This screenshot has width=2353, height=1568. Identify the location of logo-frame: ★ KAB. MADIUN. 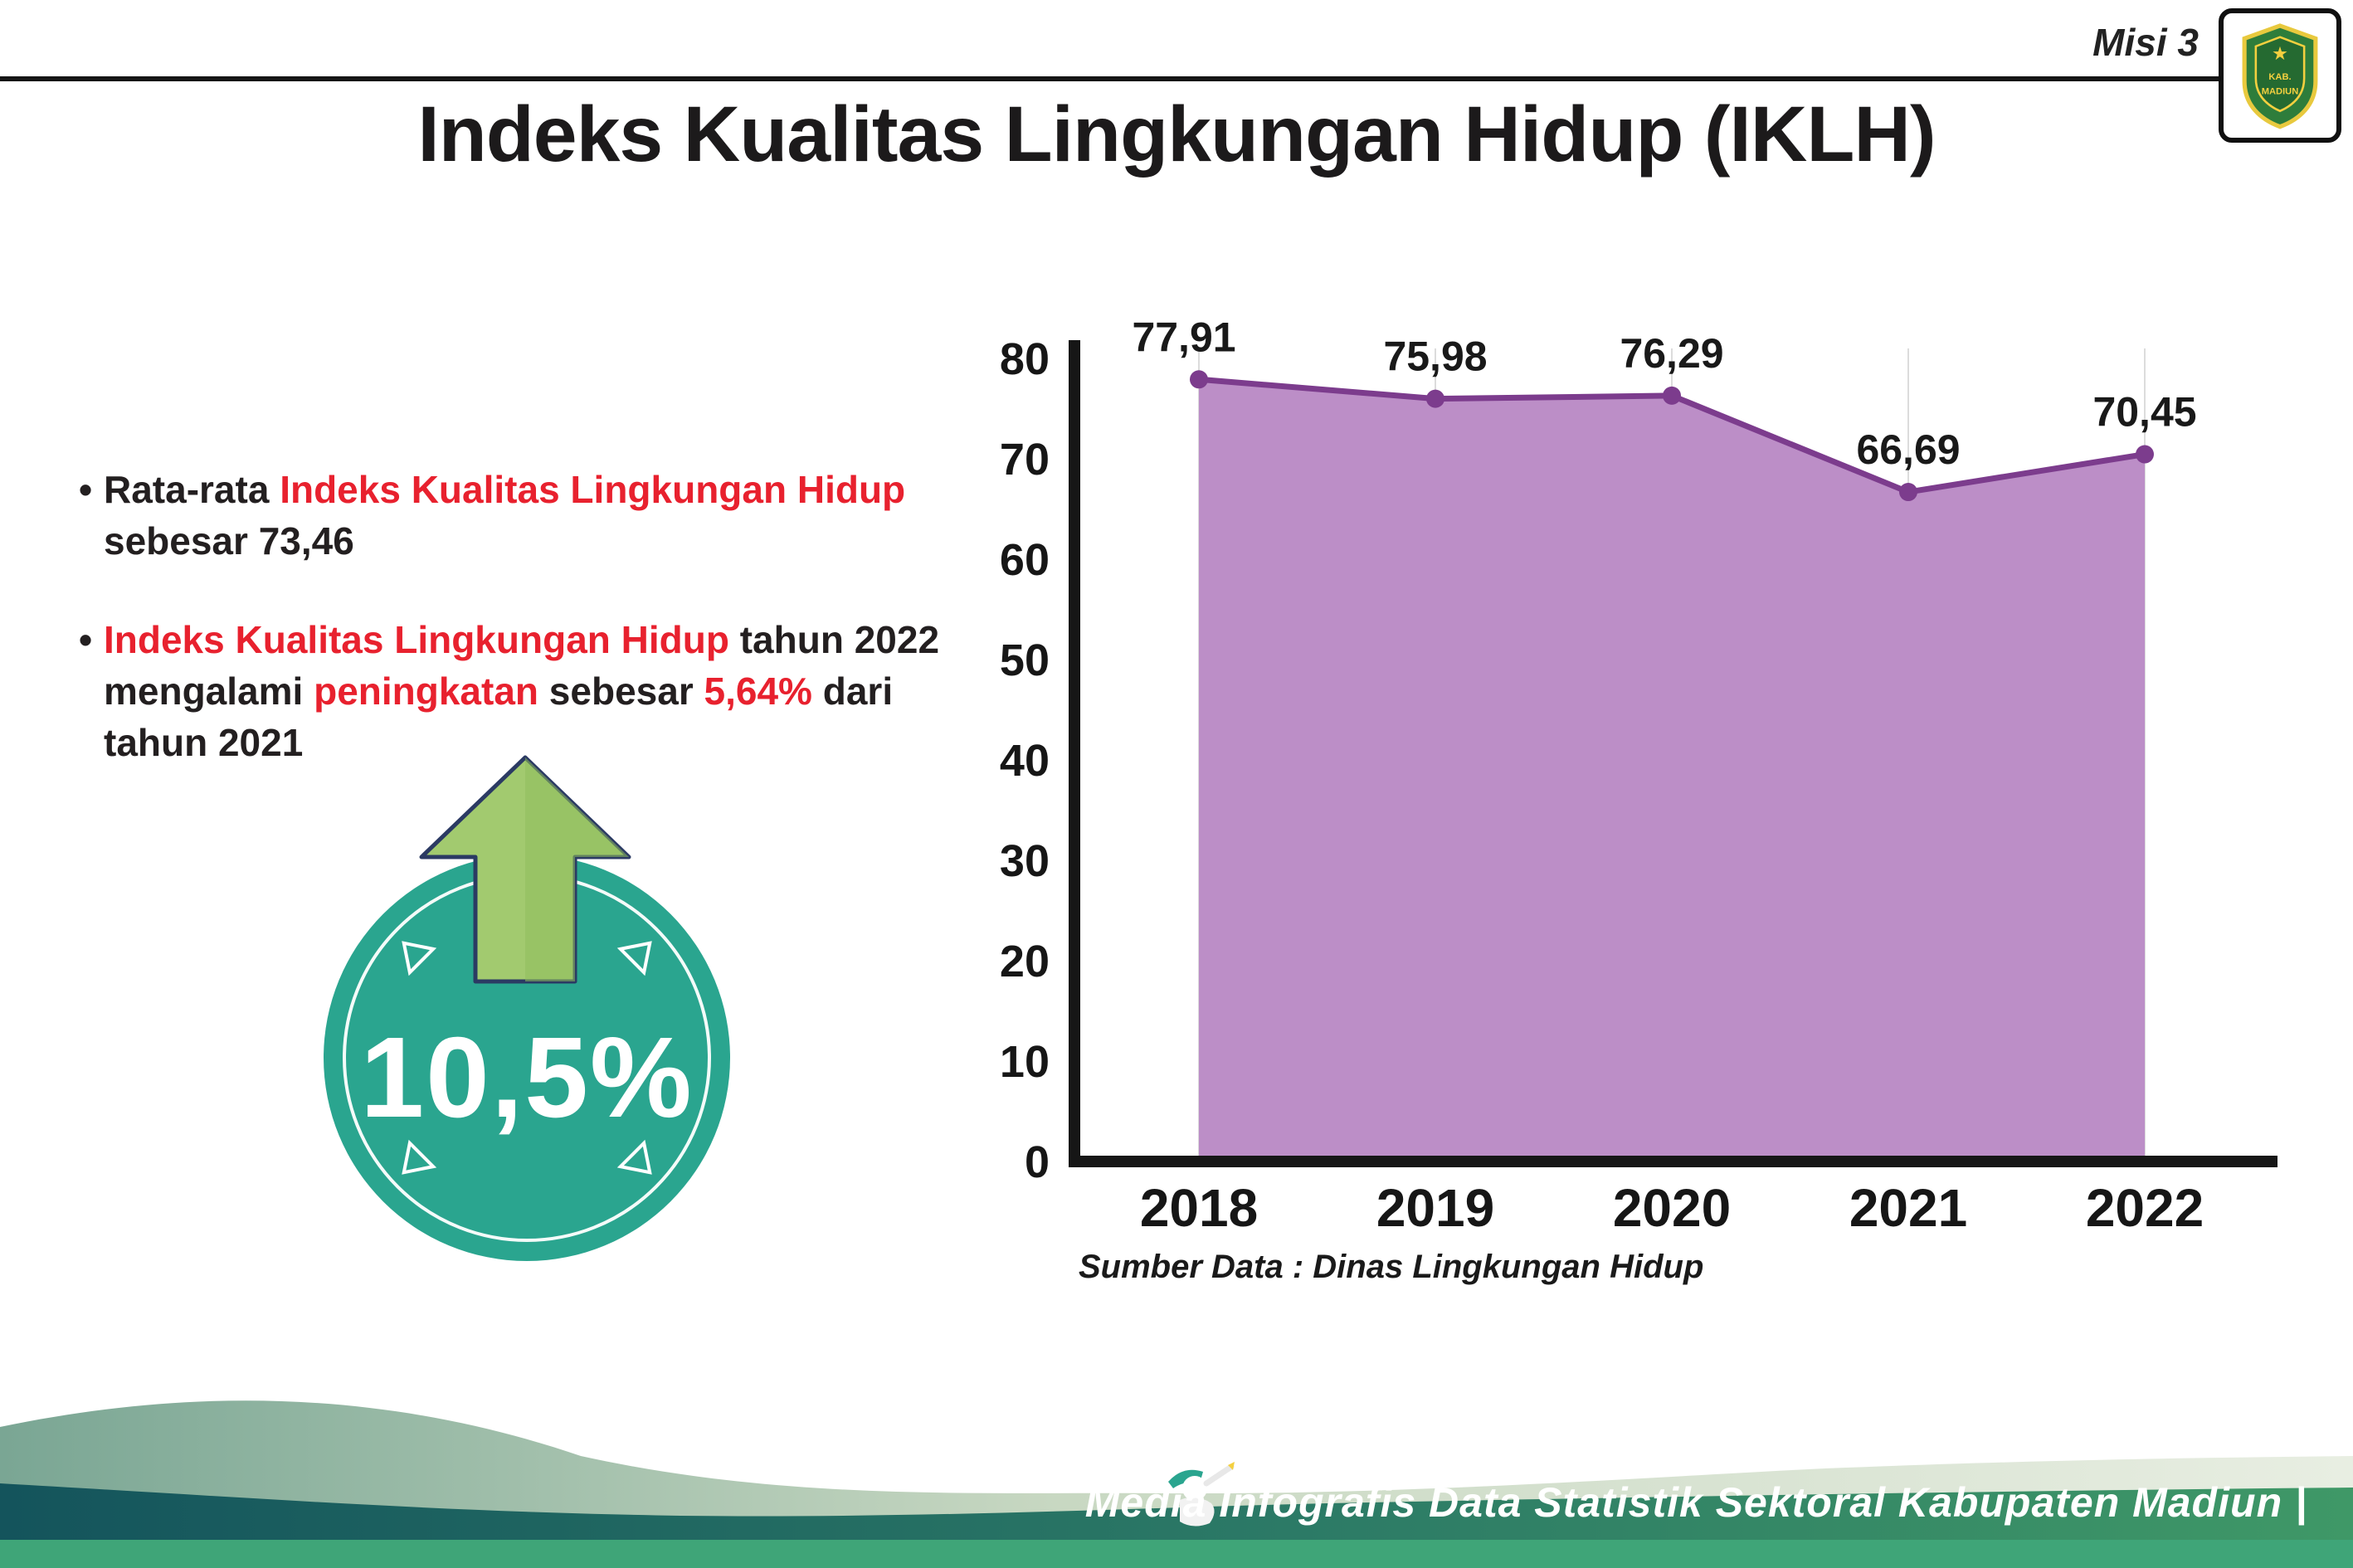
(2280, 75).